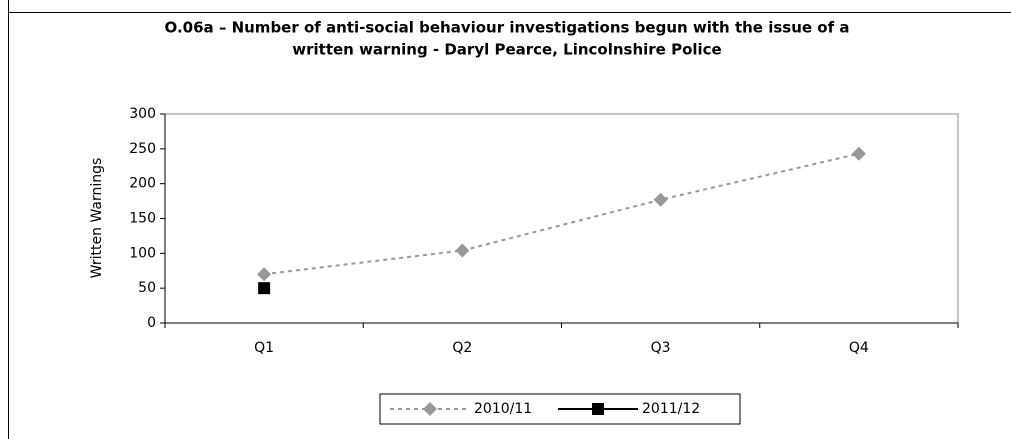 This screenshot has height=439, width=1011. Describe the element at coordinates (142, 149) in the screenshot. I see `y-tick-label: 250` at that location.